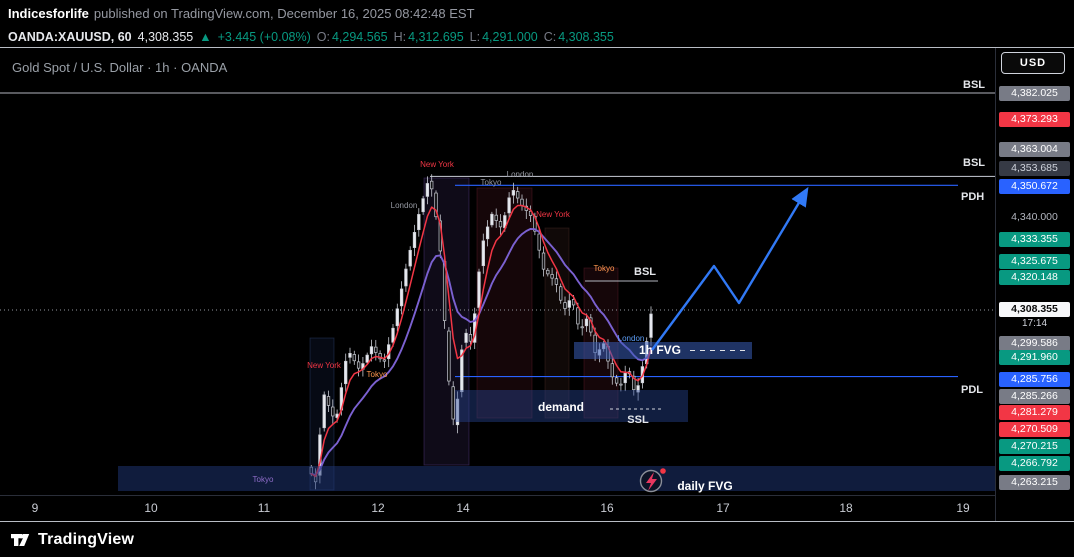 The height and width of the screenshot is (557, 1074). What do you see at coordinates (1034, 463) in the screenshot?
I see `price-axis-label: 4,266.792` at bounding box center [1034, 463].